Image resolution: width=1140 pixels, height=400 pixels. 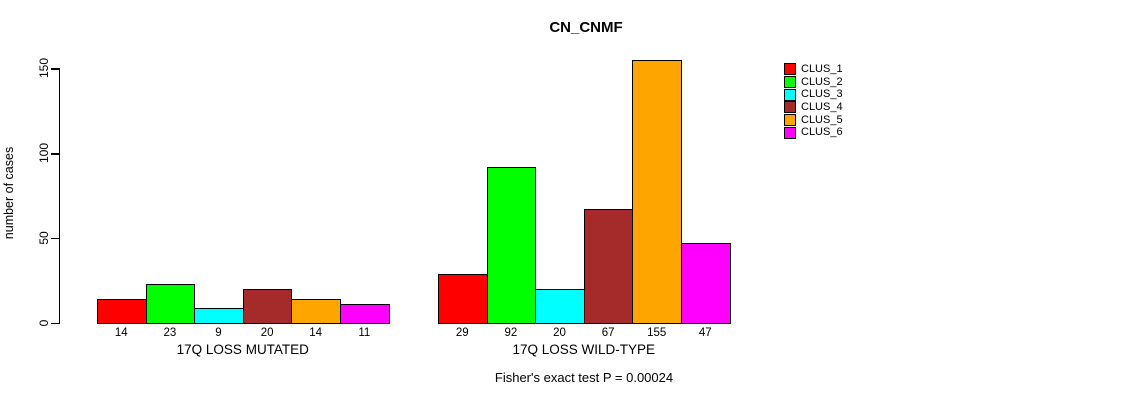 I want to click on bar-clus_4-group1, so click(x=267, y=306).